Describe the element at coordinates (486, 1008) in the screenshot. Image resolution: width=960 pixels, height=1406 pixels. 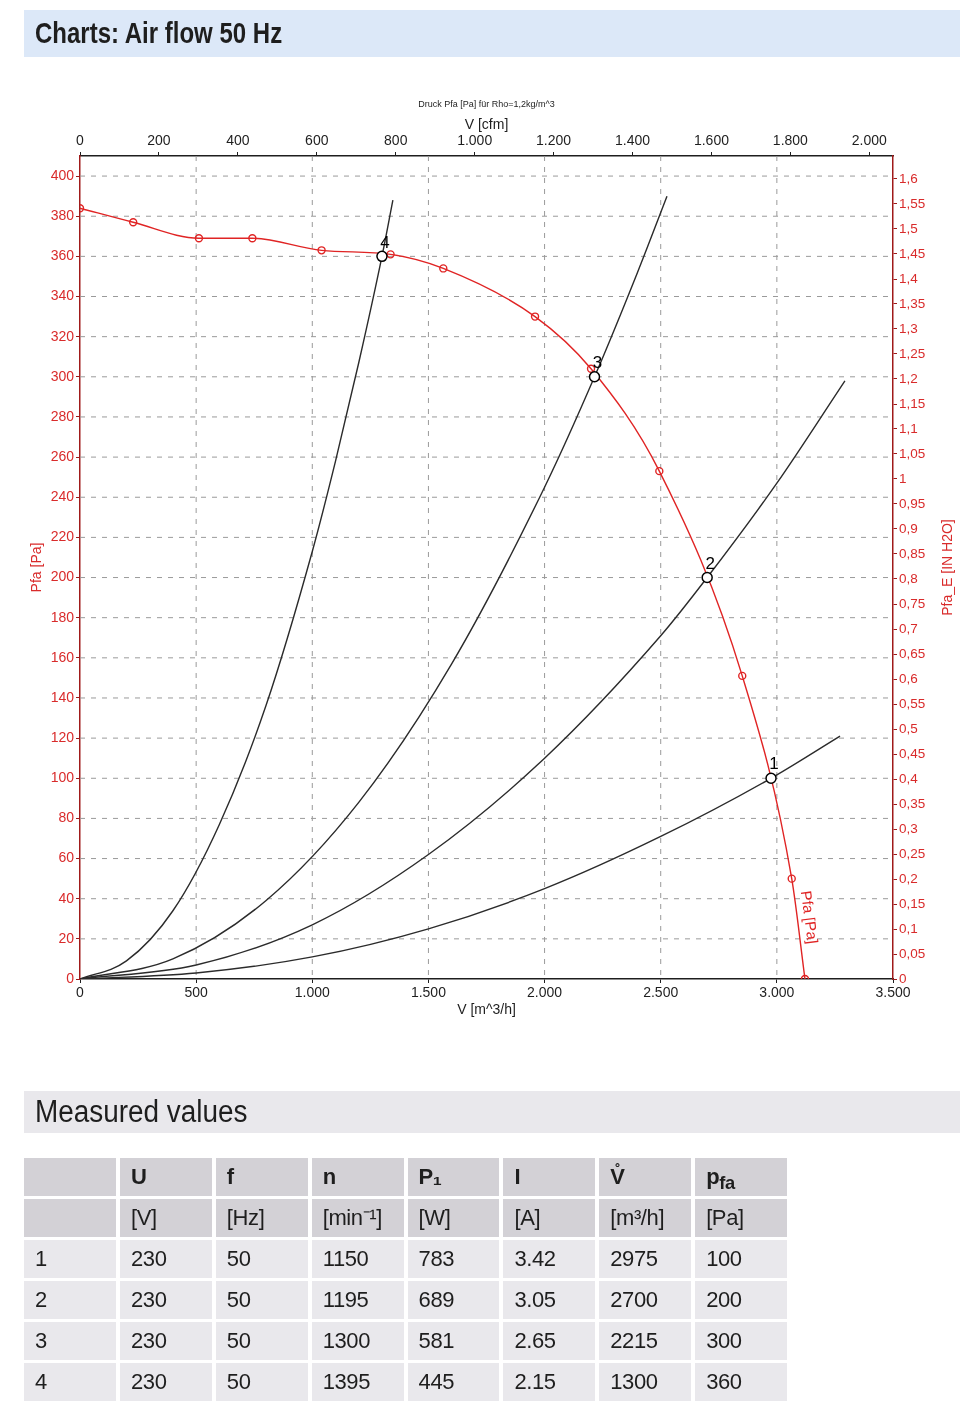
I see `x-axis-title: V [m^3/h]` at that location.